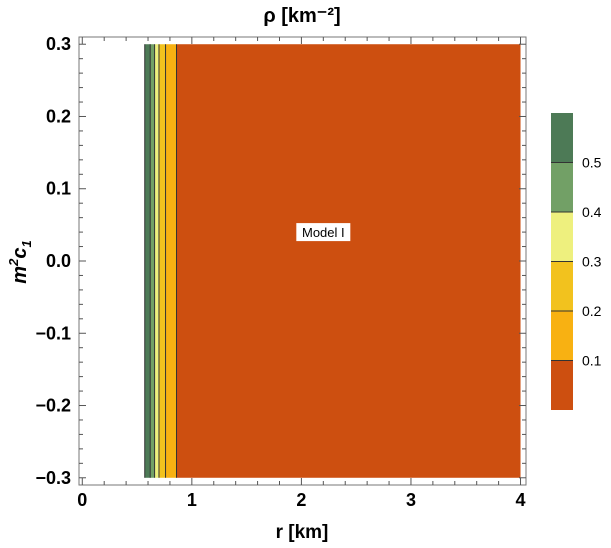 The image size is (611, 548). I want to click on annotation-label: Model I, so click(323, 232).